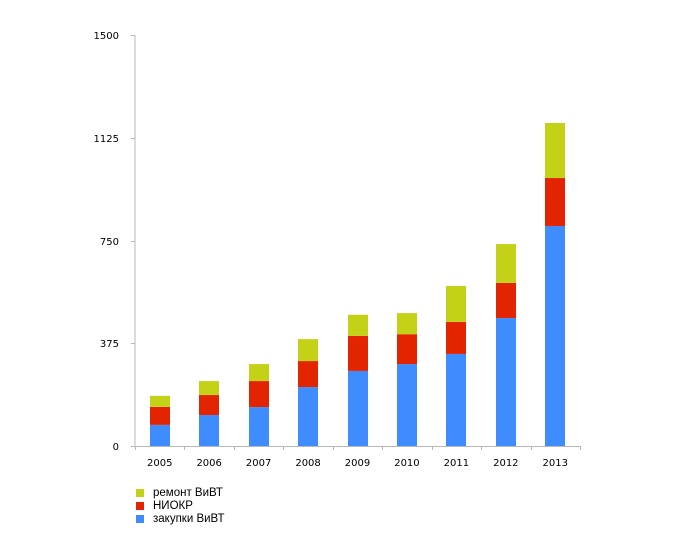  What do you see at coordinates (407, 324) in the screenshot?
I see `bar-segment-repair-2010` at bounding box center [407, 324].